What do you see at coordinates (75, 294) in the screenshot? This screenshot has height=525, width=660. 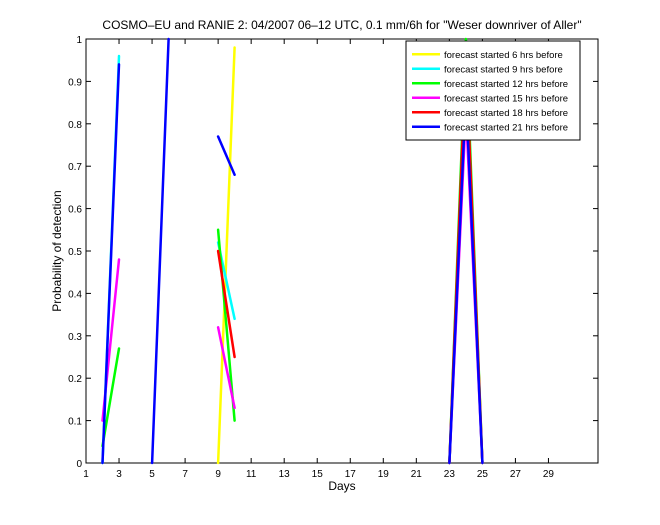 I see `y-tick-label: 0.4` at bounding box center [75, 294].